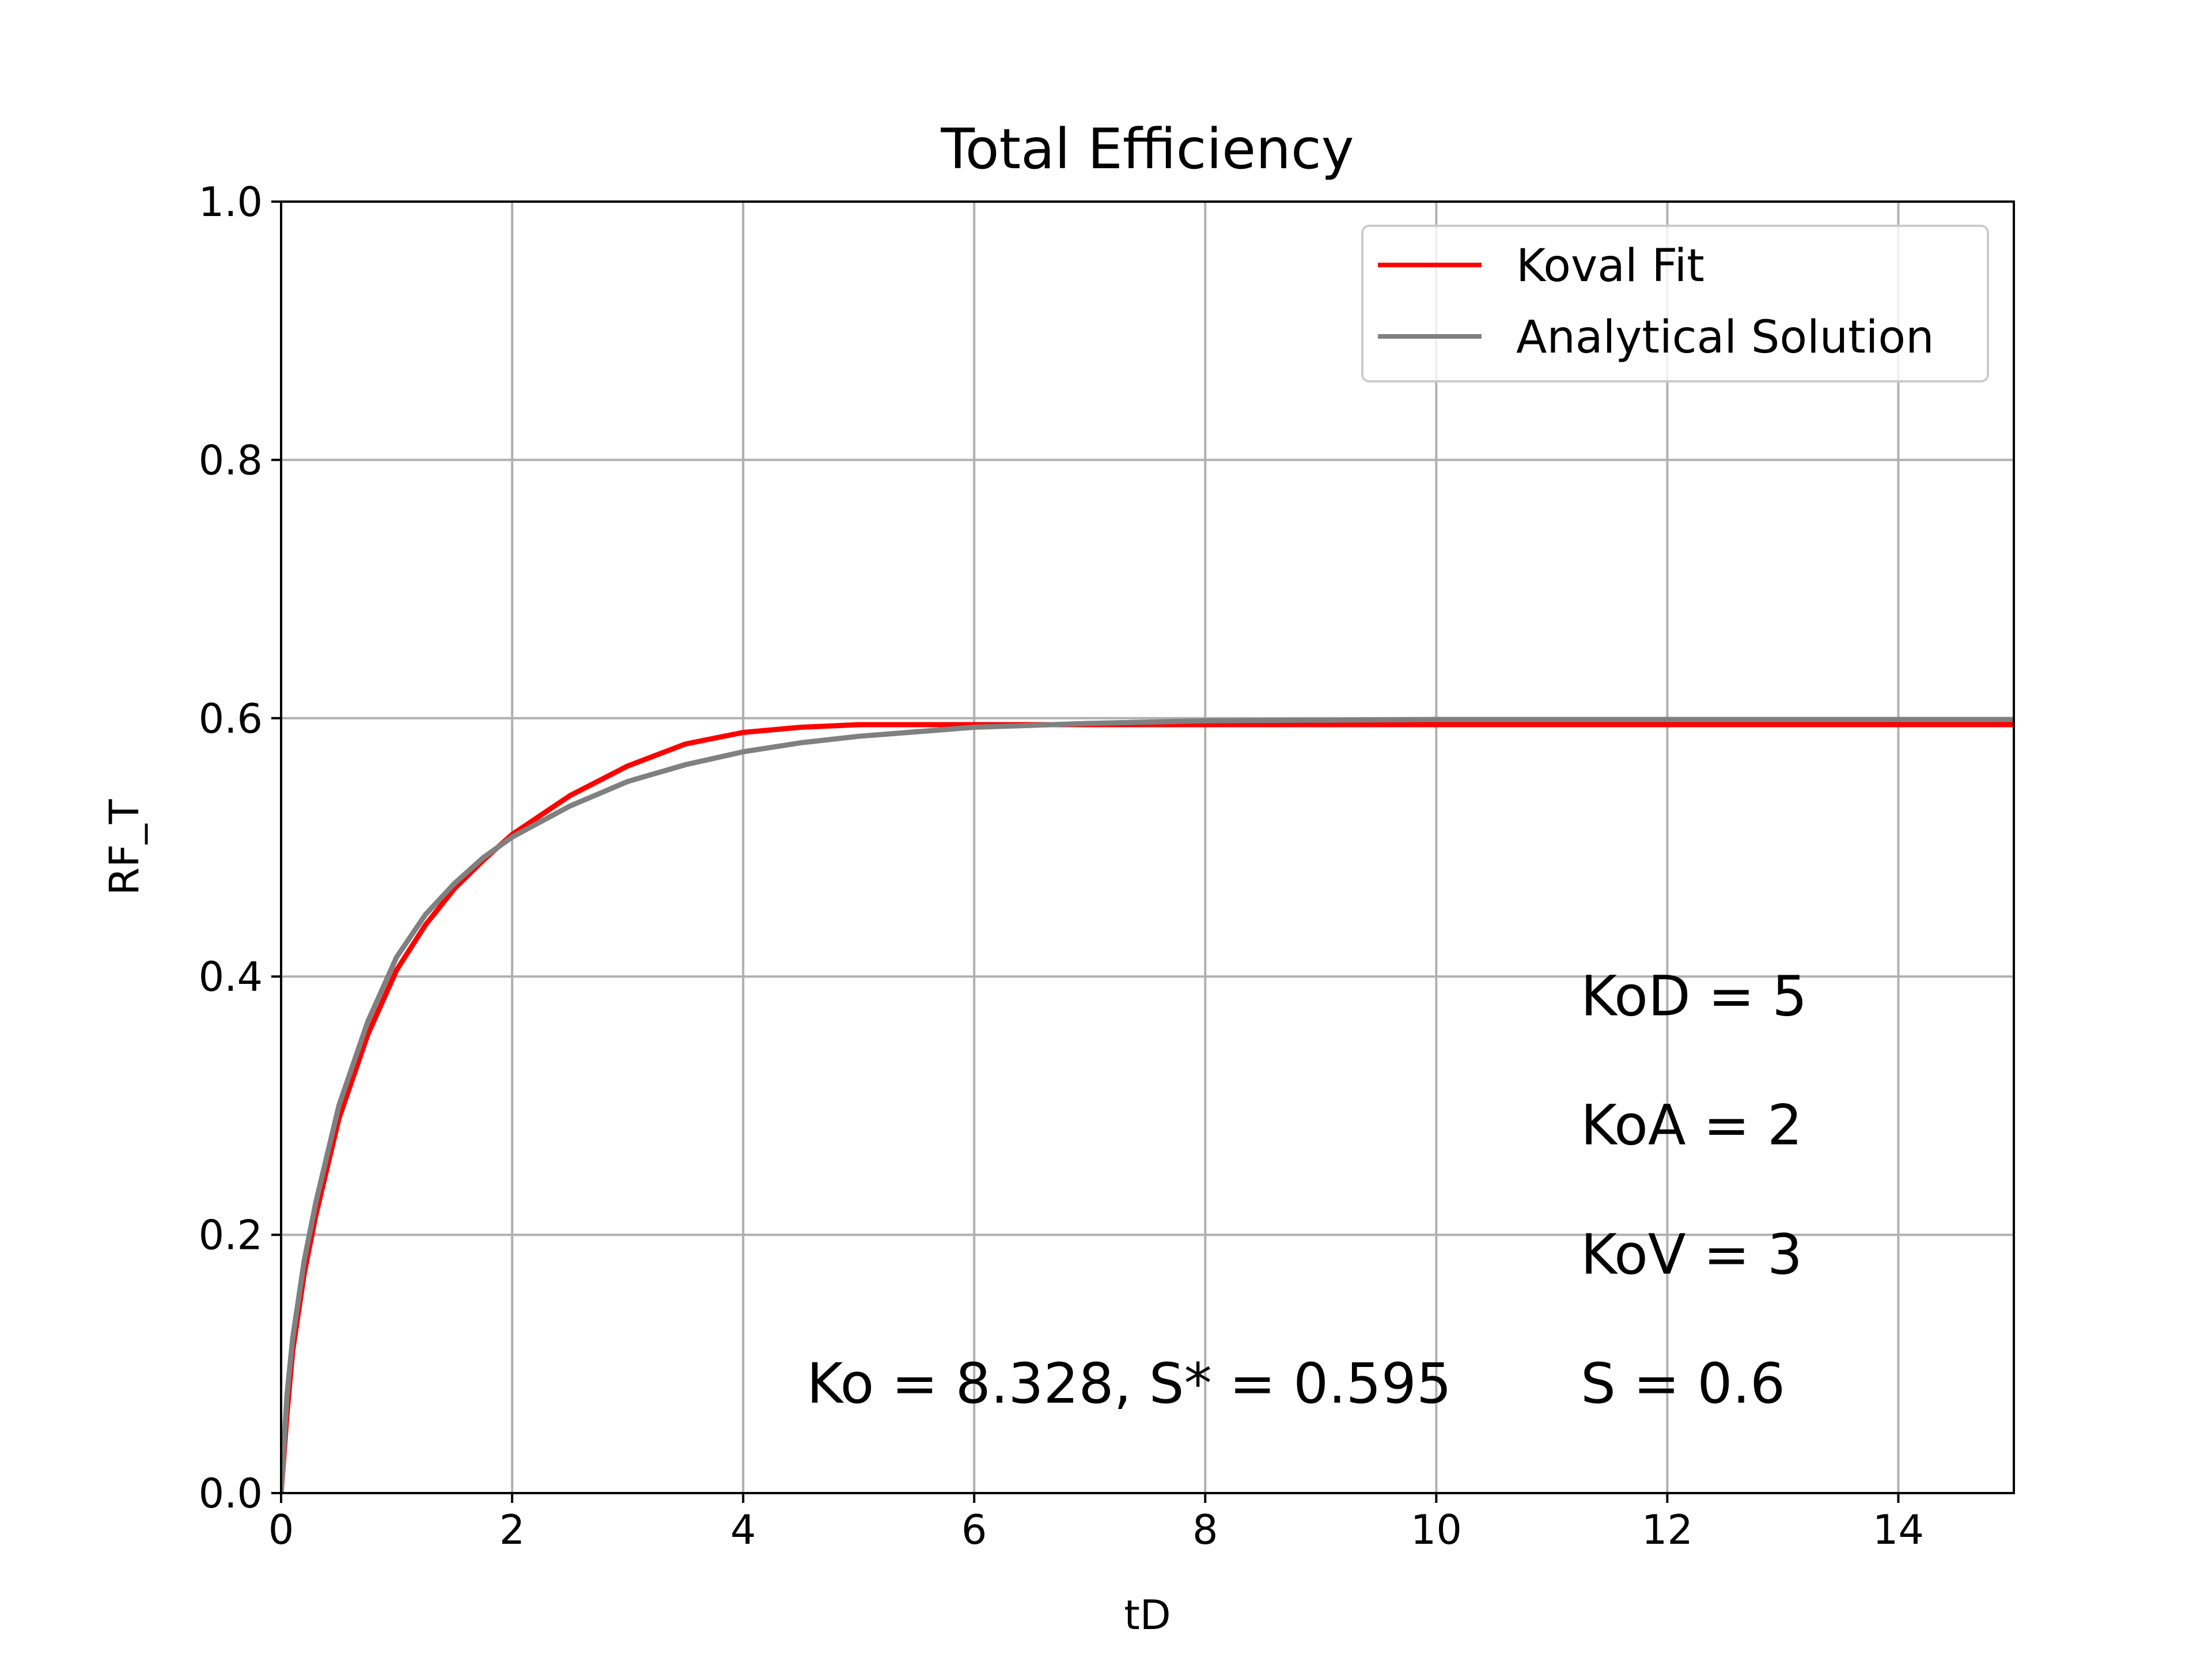 Image resolution: width=2212 pixels, height=1659 pixels. What do you see at coordinates (974, 1530) in the screenshot?
I see `x-tick-label: 6` at bounding box center [974, 1530].